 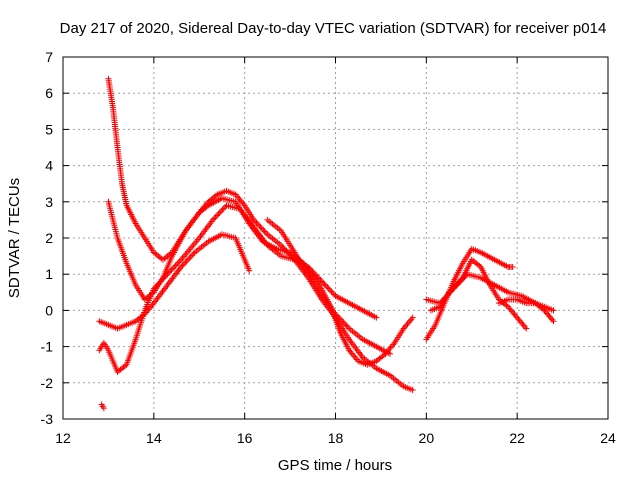 I want to click on y-tick-label: 2, so click(x=49, y=238).